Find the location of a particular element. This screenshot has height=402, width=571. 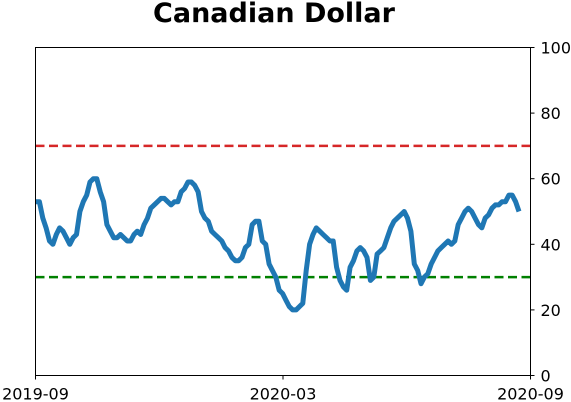

x-tick-label-2: 2020-09 is located at coordinates (530, 393).